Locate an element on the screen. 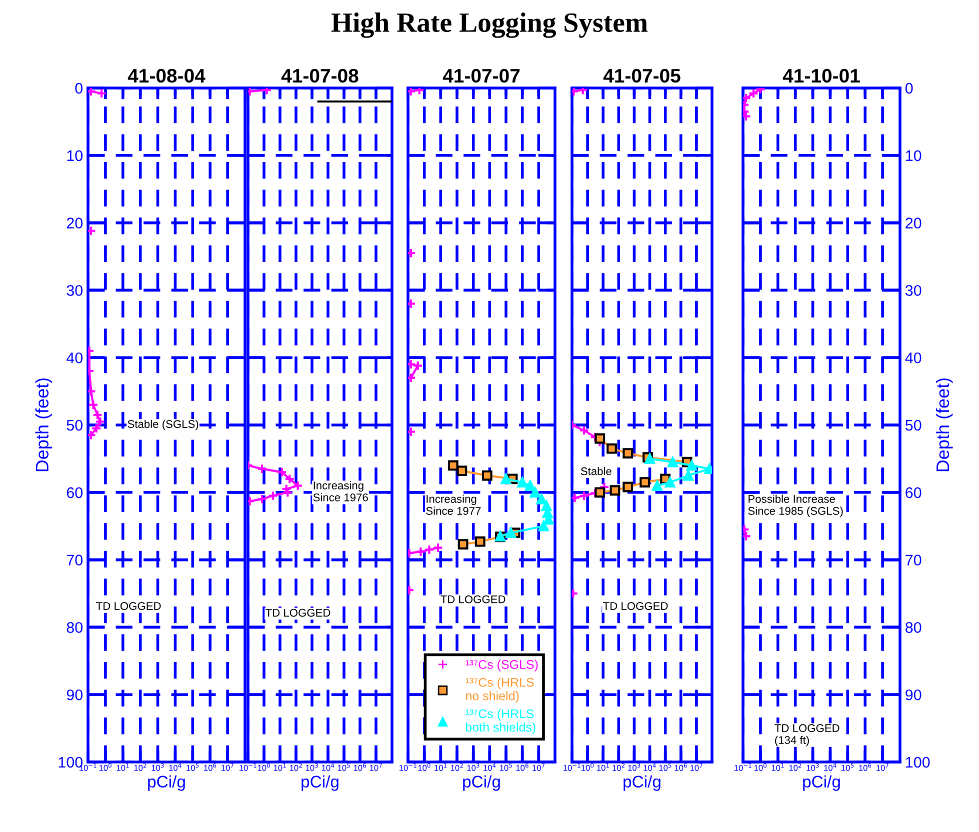 The height and width of the screenshot is (832, 979). annotation: Increasing Since 1977 is located at coordinates (453, 504).